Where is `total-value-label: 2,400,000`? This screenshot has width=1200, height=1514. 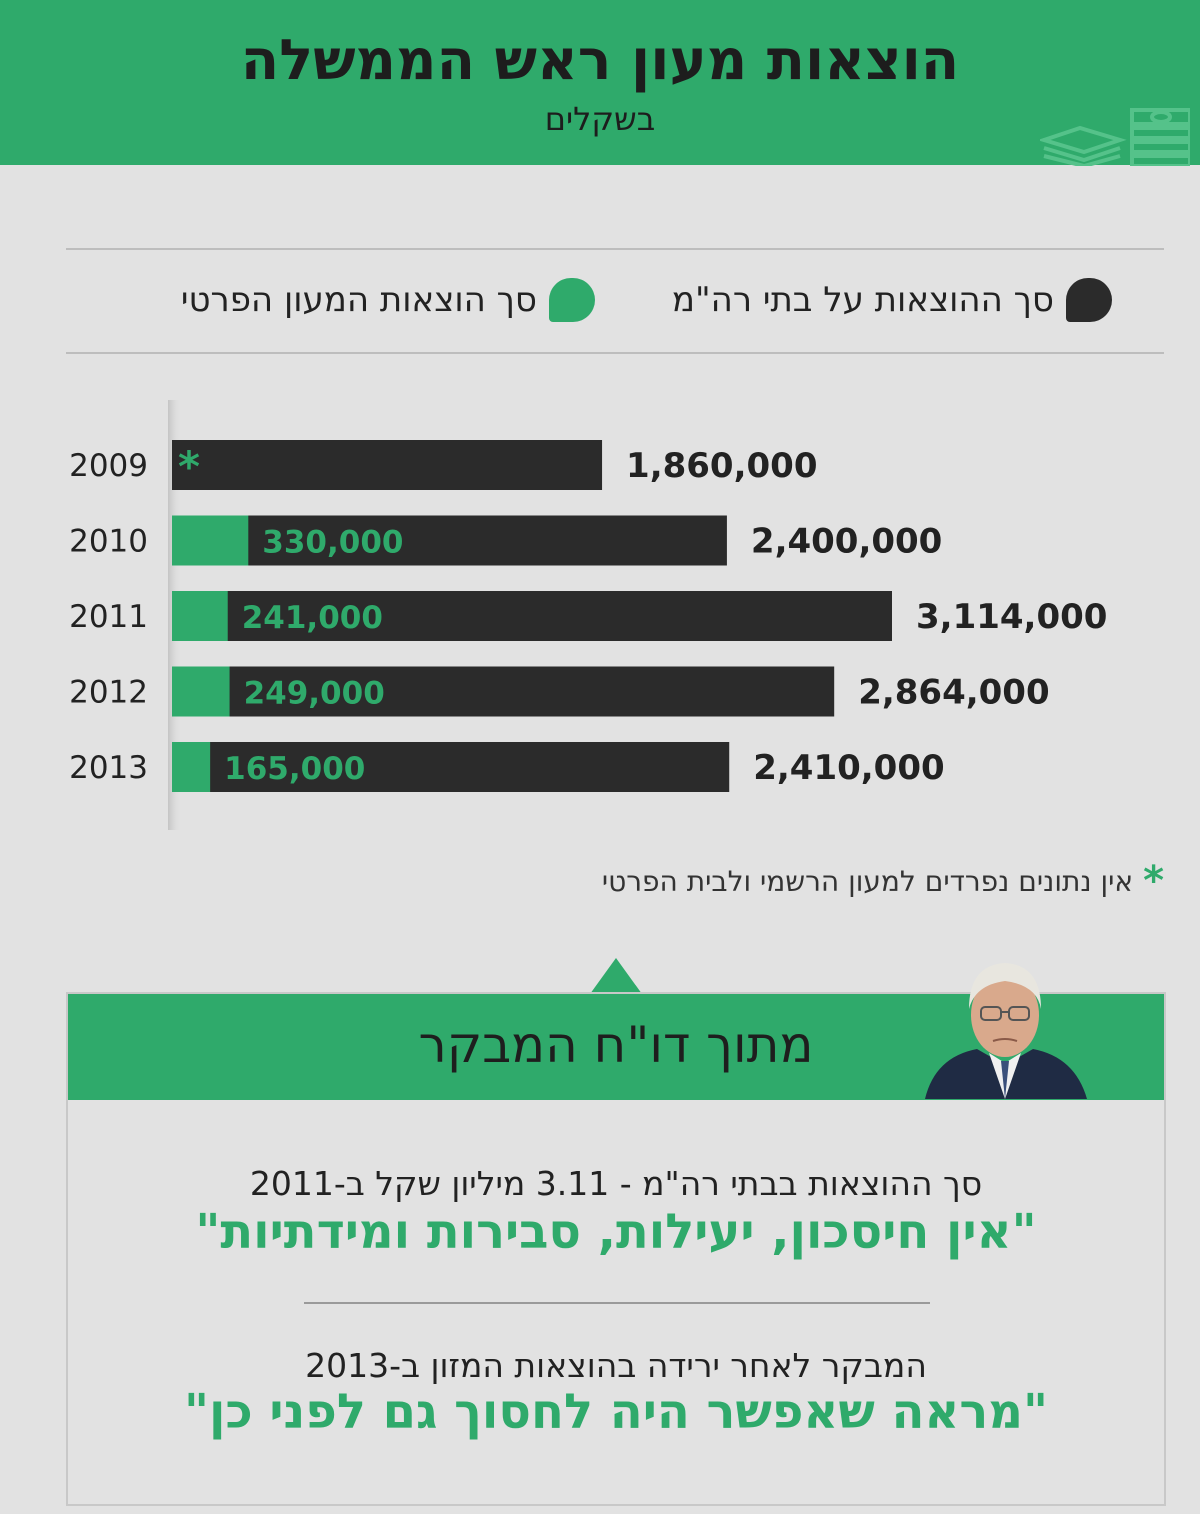
total-value-label: 2,400,000 is located at coordinates (846, 542).